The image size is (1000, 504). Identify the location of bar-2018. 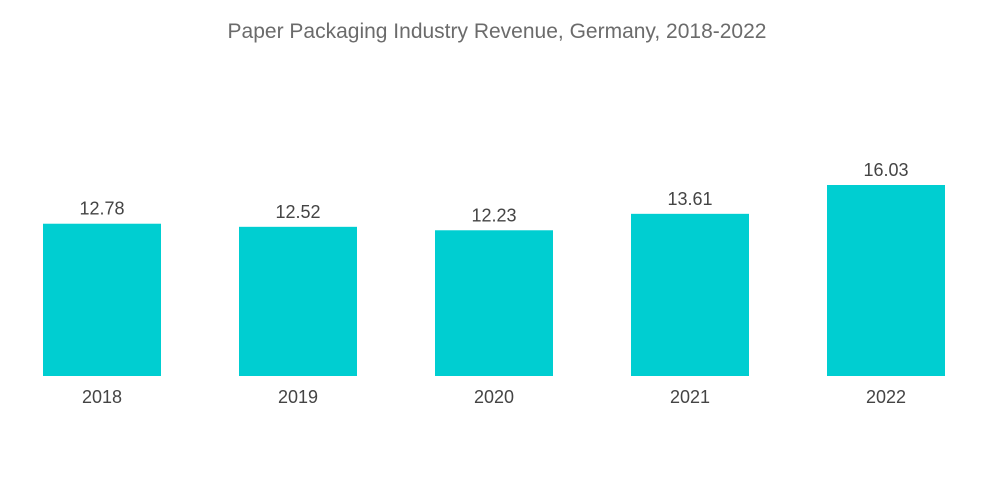
(102, 299).